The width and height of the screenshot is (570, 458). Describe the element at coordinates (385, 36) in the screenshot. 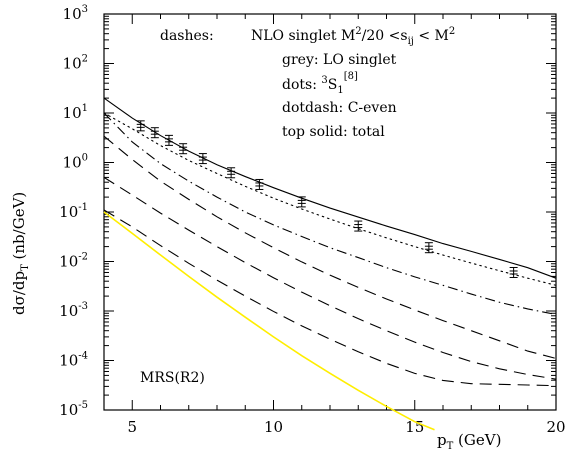

I see `legend-dashes-text2: /20 <s` at that location.